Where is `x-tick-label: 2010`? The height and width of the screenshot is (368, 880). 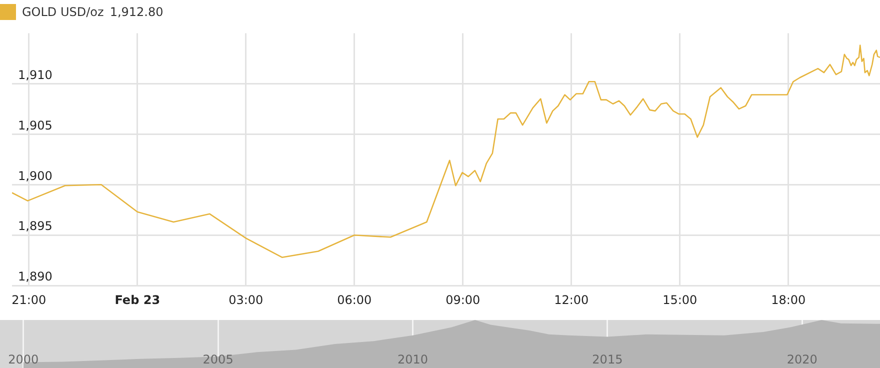 x-tick-label: 2010 is located at coordinates (412, 359).